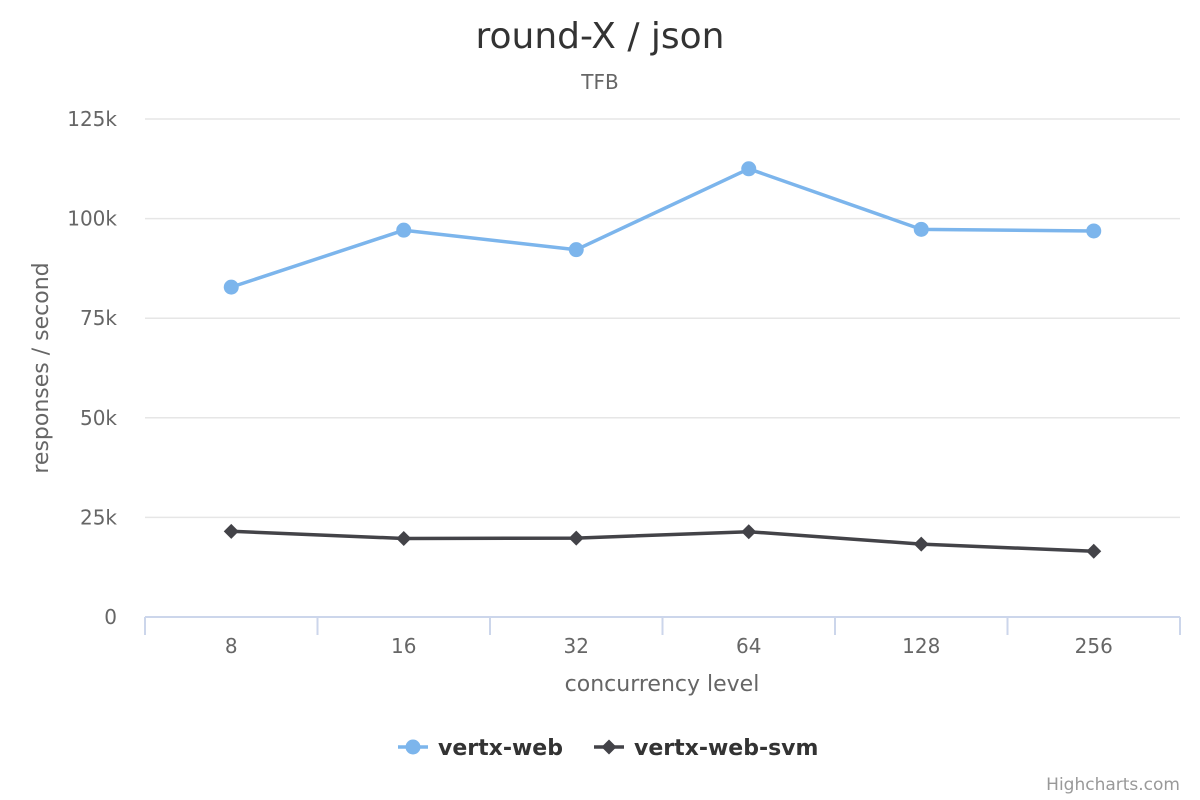  What do you see at coordinates (110, 617) in the screenshot?
I see `y-tick-label: 0` at bounding box center [110, 617].